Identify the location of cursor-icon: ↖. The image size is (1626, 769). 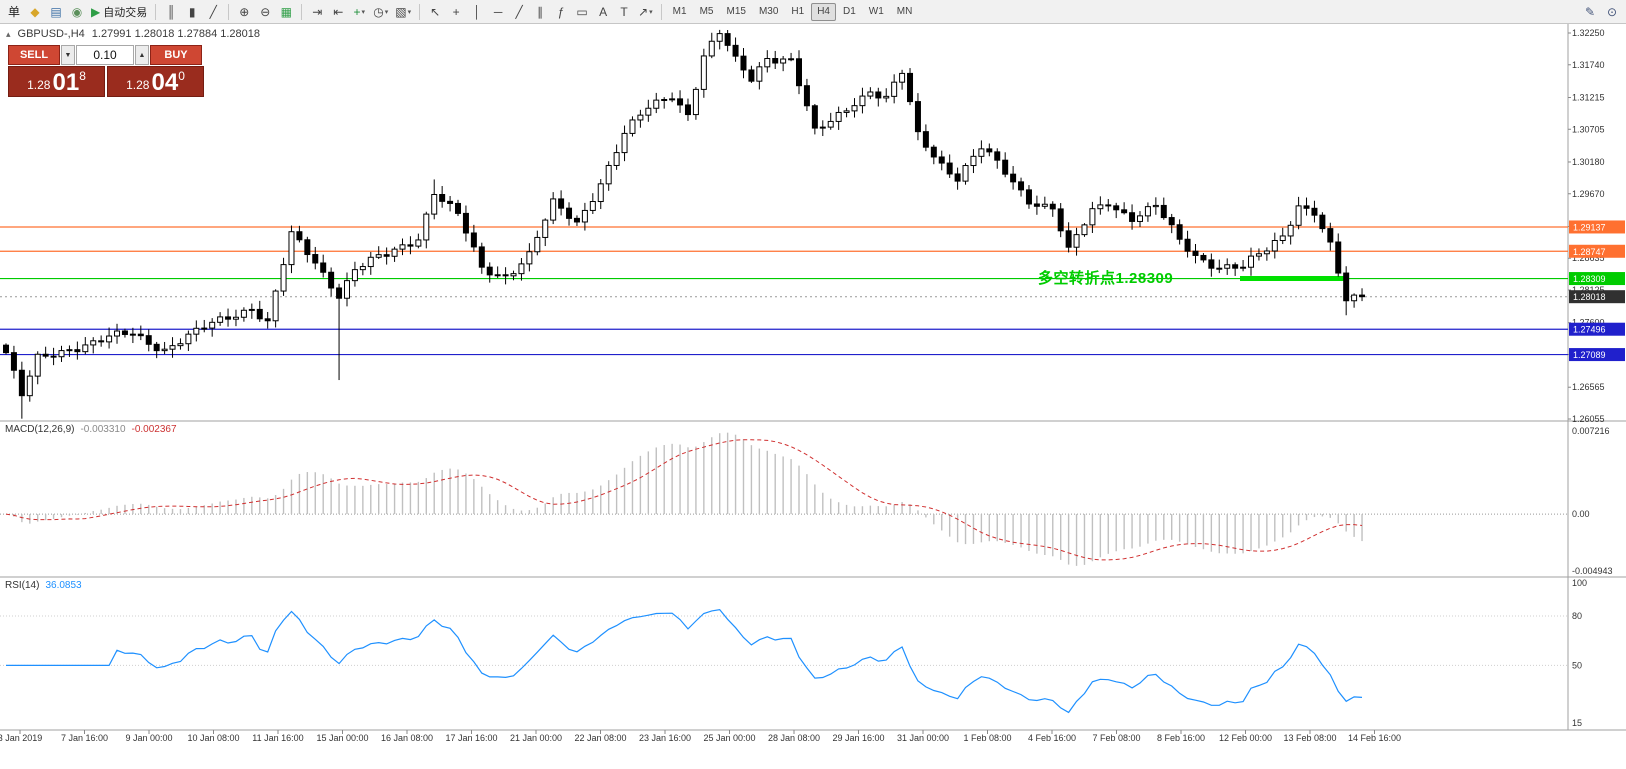
(435, 12).